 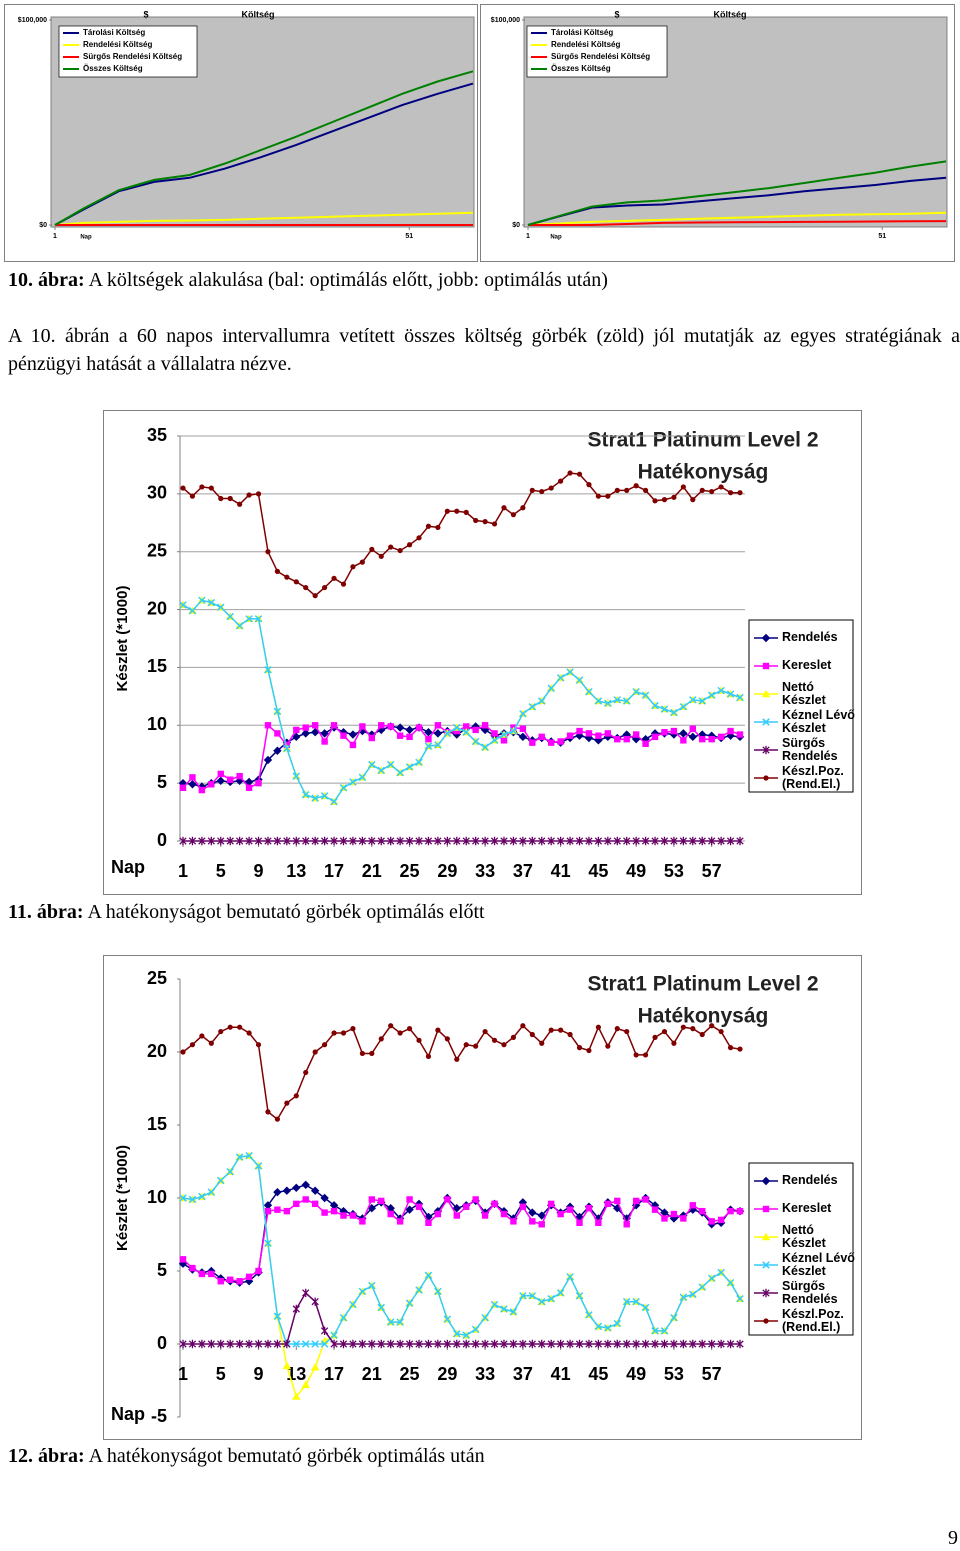 I want to click on chart-title: Költség, so click(x=729, y=14).